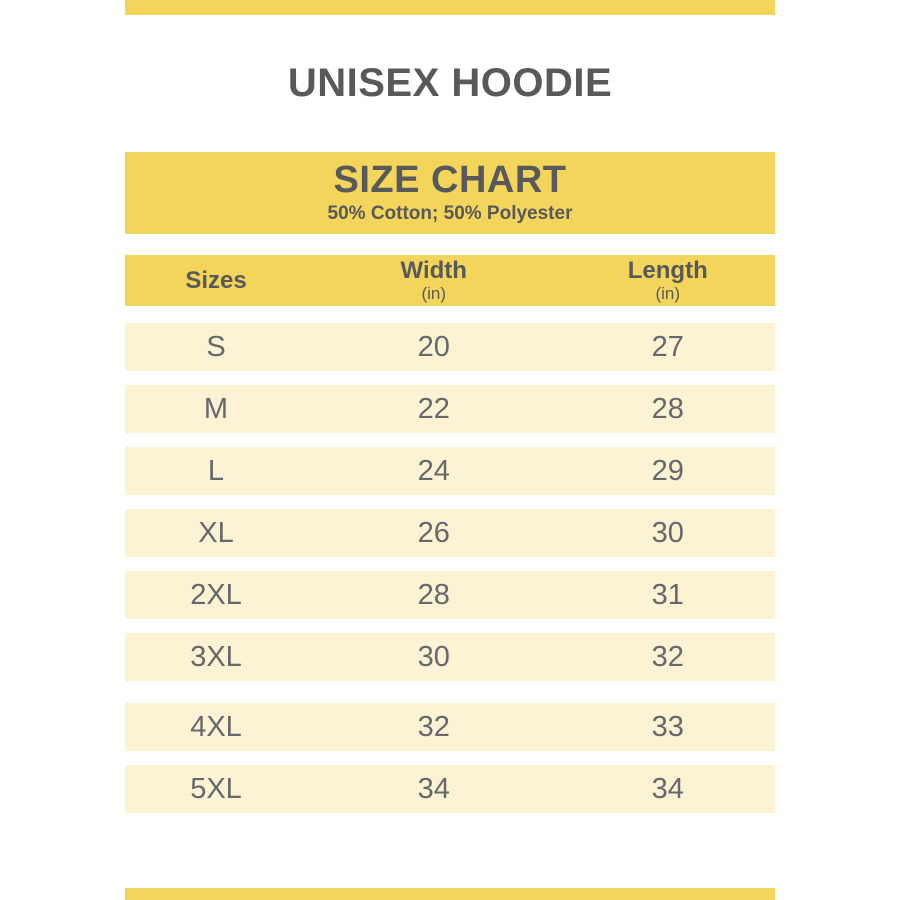  Describe the element at coordinates (667, 595) in the screenshot. I see `length-cell: 31` at that location.